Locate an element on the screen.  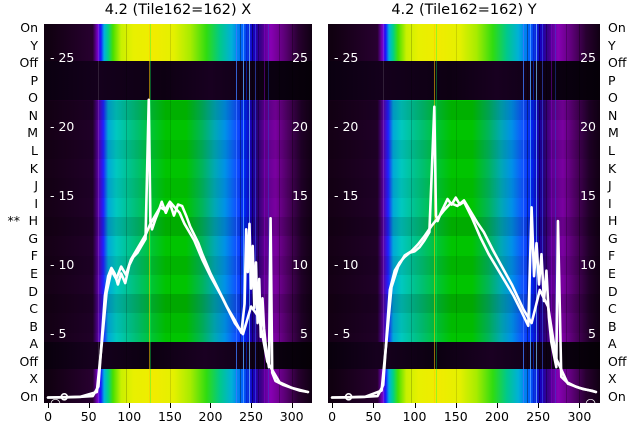
category-label-c: C is located at coordinates (612, 309).